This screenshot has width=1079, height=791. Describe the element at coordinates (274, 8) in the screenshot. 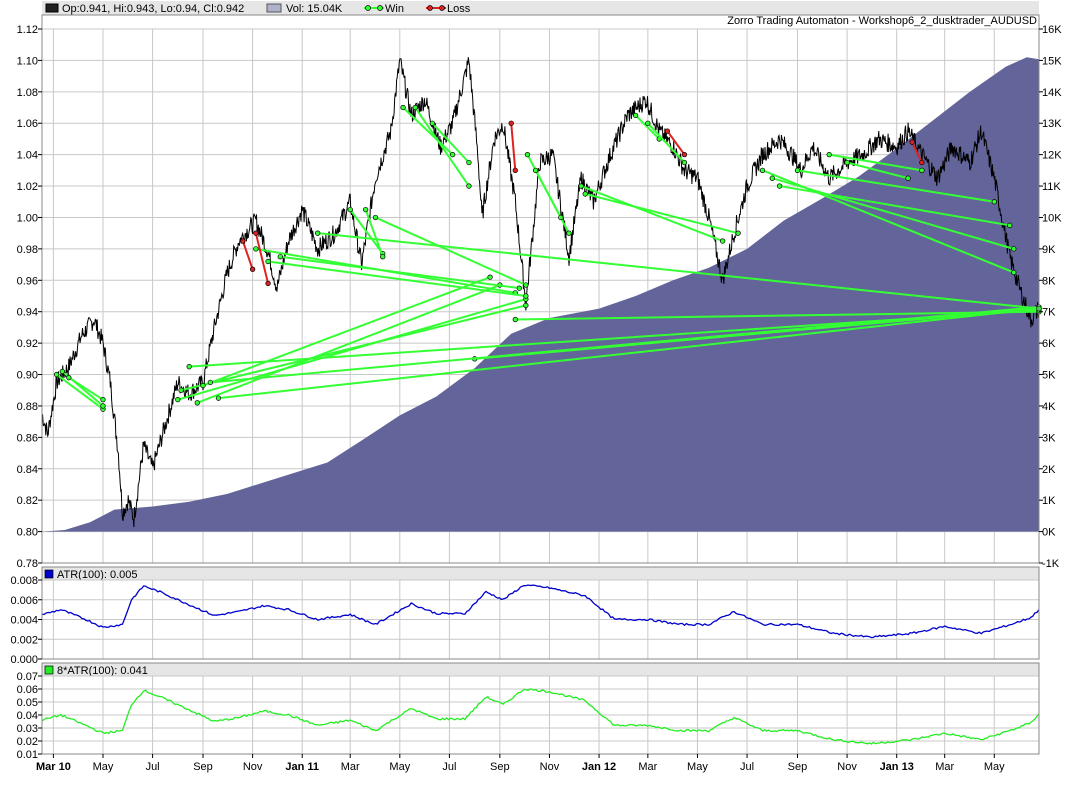

I see `volume-legend-swatch` at that location.